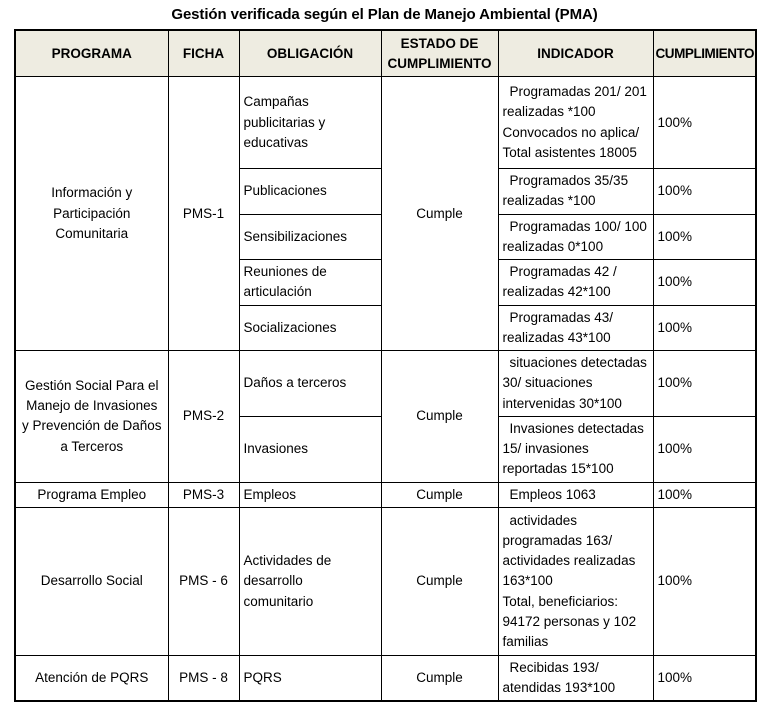  I want to click on column-header-indicador: INDICADOR, so click(575, 53).